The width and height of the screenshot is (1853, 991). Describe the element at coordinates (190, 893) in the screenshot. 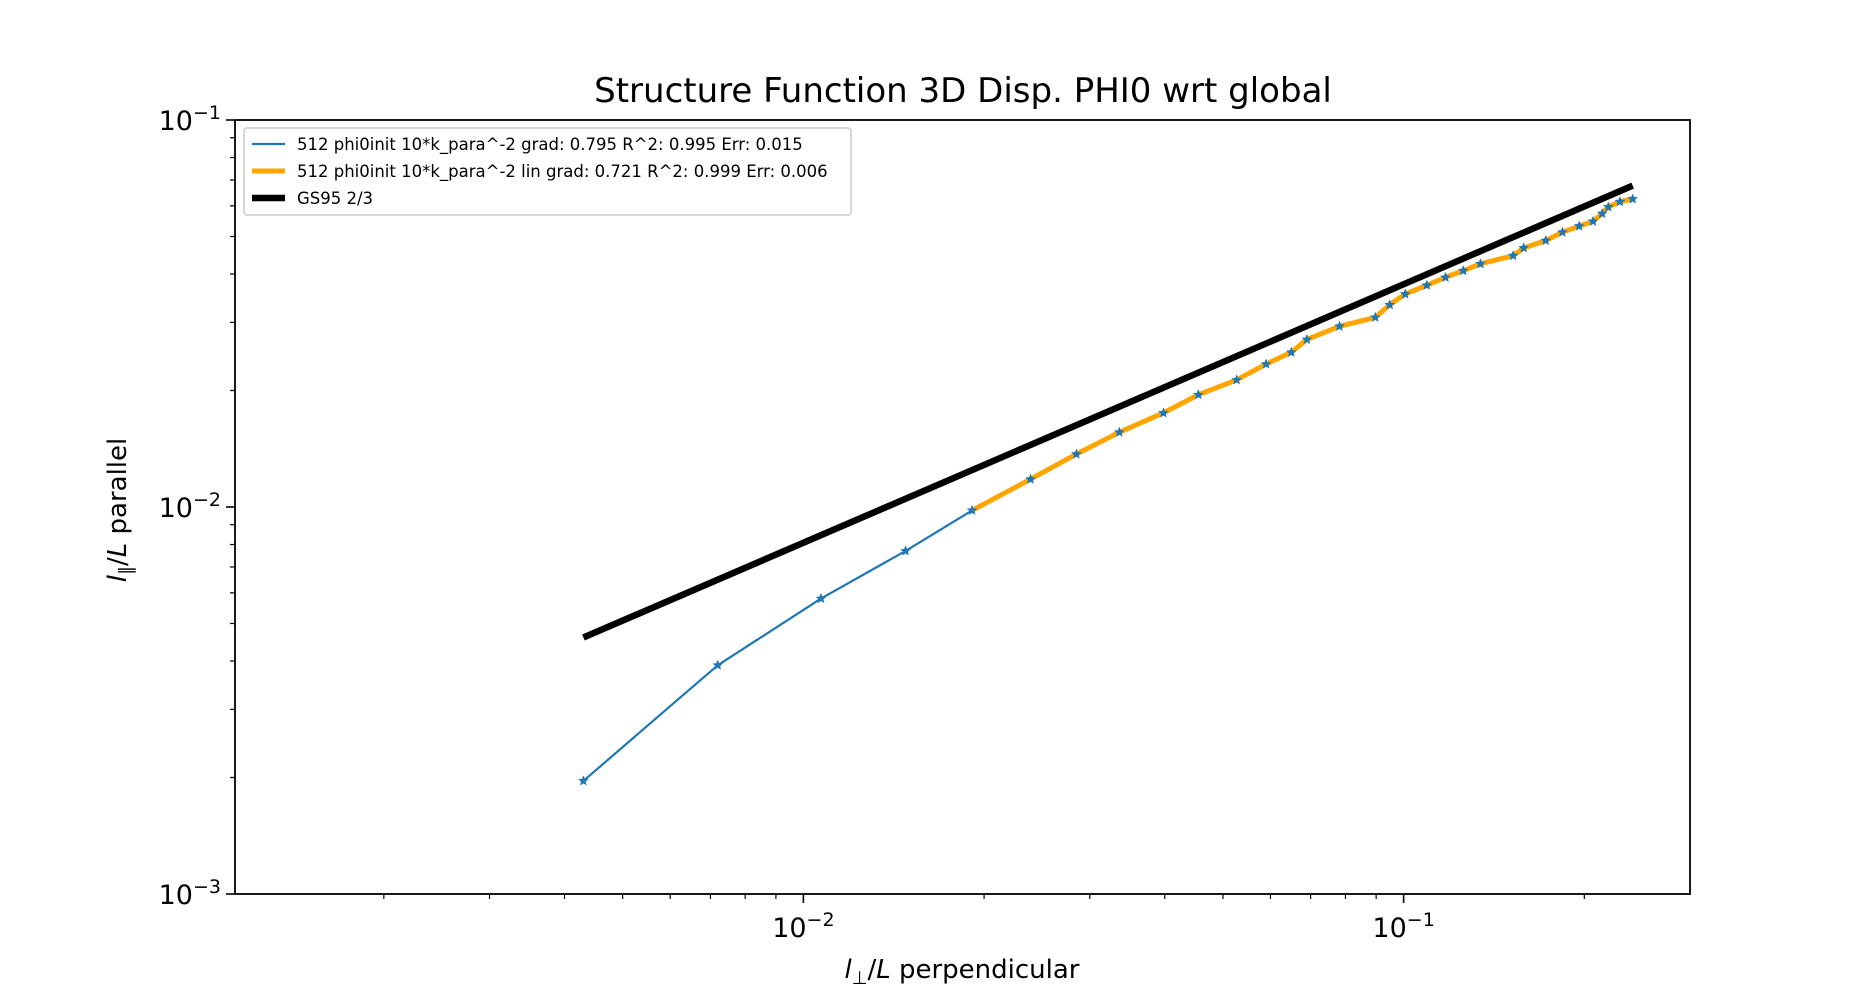

I see `y-tick-label: 10⁻³` at that location.